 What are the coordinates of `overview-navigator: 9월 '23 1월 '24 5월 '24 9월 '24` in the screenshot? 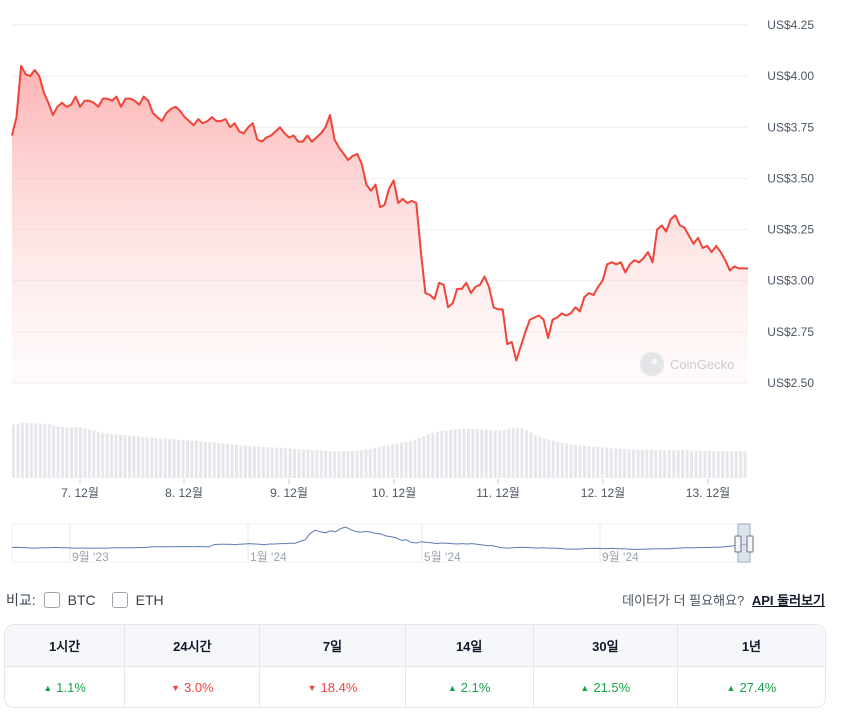 It's located at (382, 543).